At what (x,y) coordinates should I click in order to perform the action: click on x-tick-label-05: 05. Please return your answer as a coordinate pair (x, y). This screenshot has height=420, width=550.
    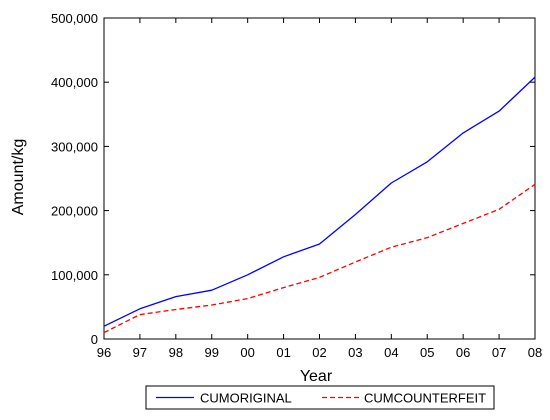
    Looking at the image, I should click on (427, 352).